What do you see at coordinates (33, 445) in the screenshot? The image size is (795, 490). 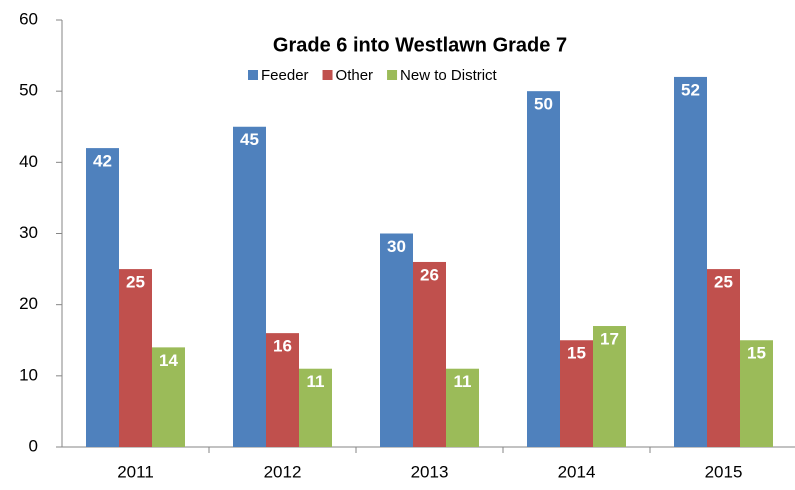 I see `y-tick-label: 0` at bounding box center [33, 445].